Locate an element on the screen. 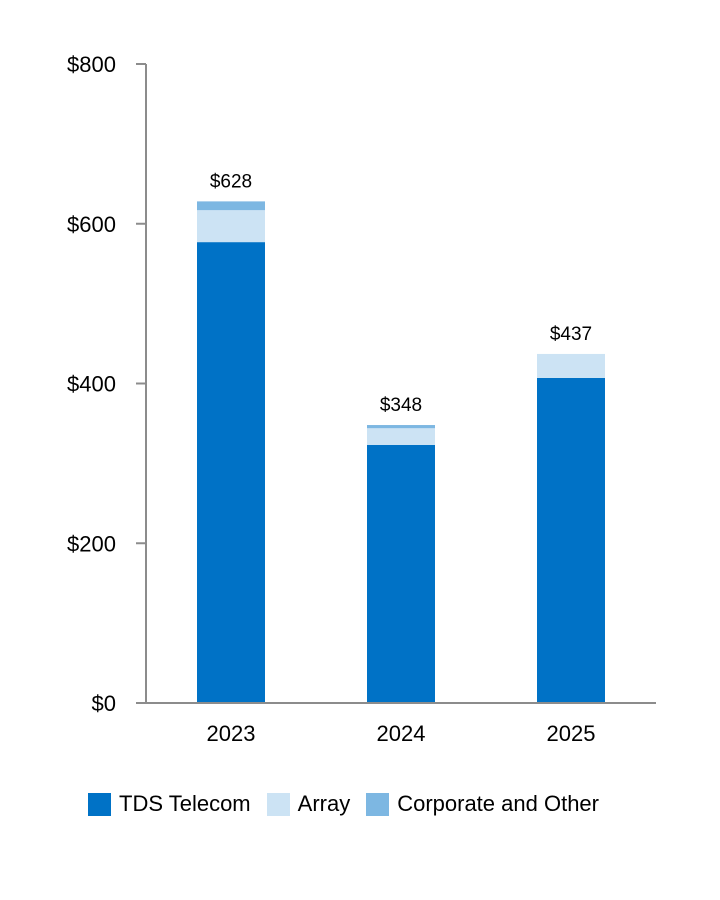 The image size is (720, 900). bar-corporate-and-other-2024 is located at coordinates (401, 427).